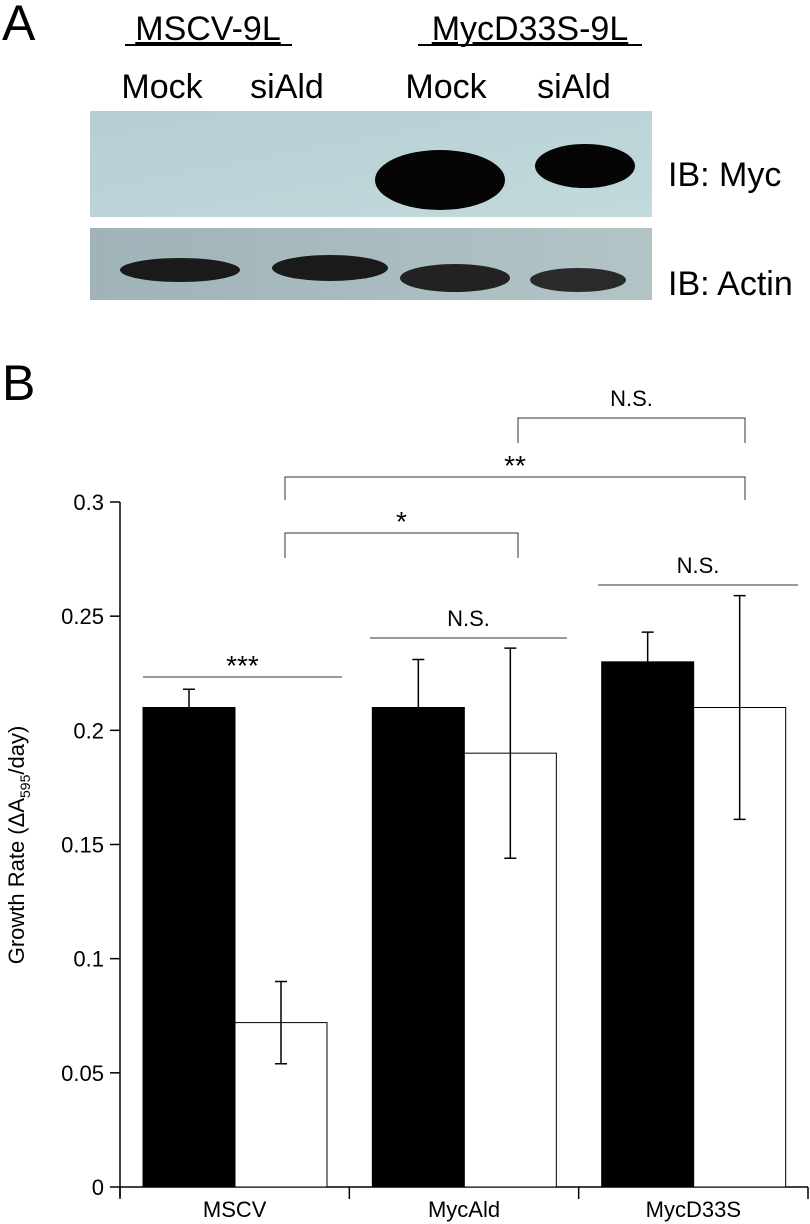 The width and height of the screenshot is (810, 1224). What do you see at coordinates (401, 521) in the screenshot?
I see `significance-label: *` at bounding box center [401, 521].